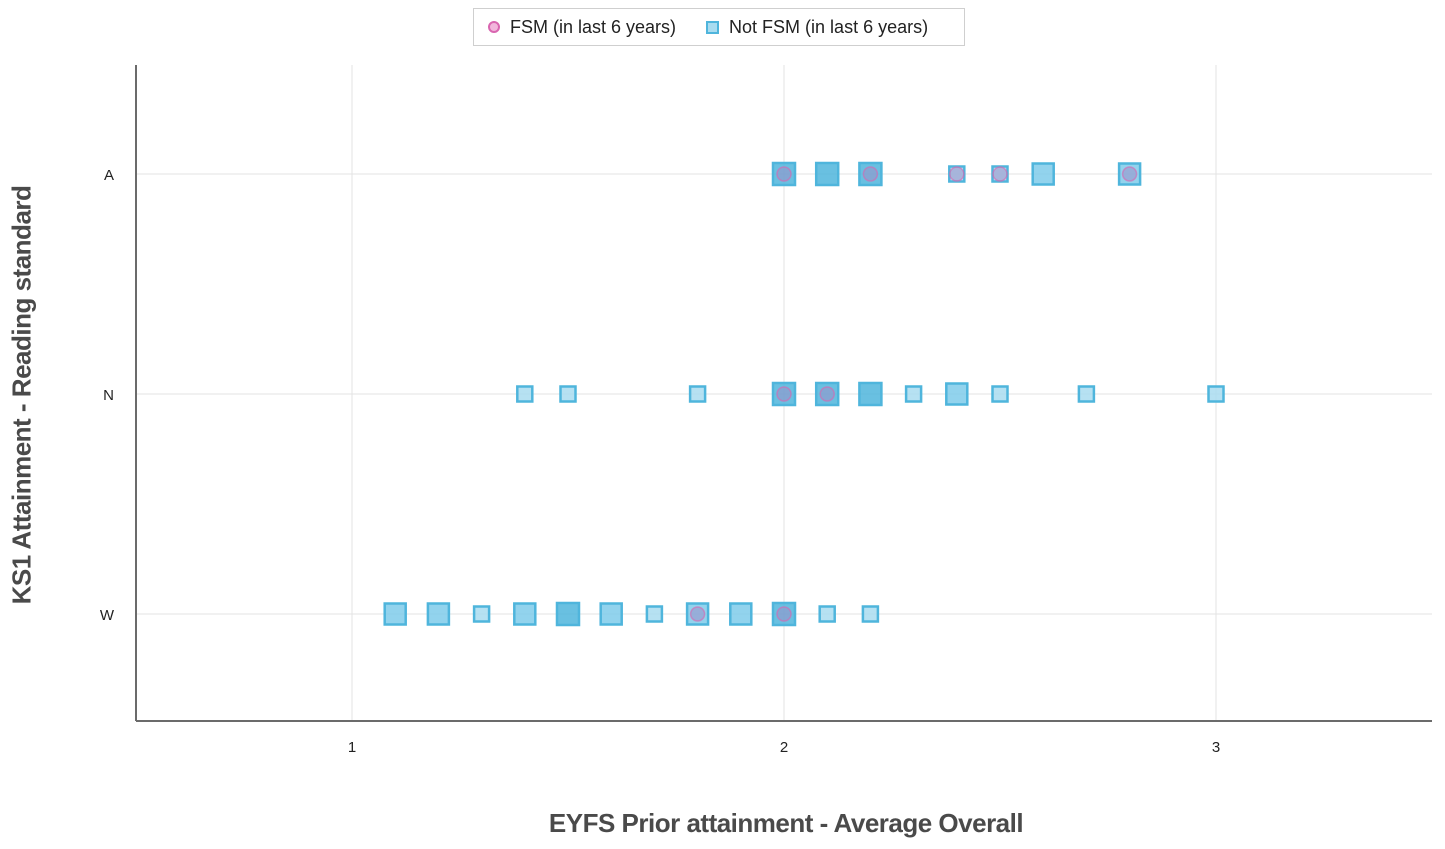  Describe the element at coordinates (107, 615) in the screenshot. I see `y-tick-label: W` at that location.